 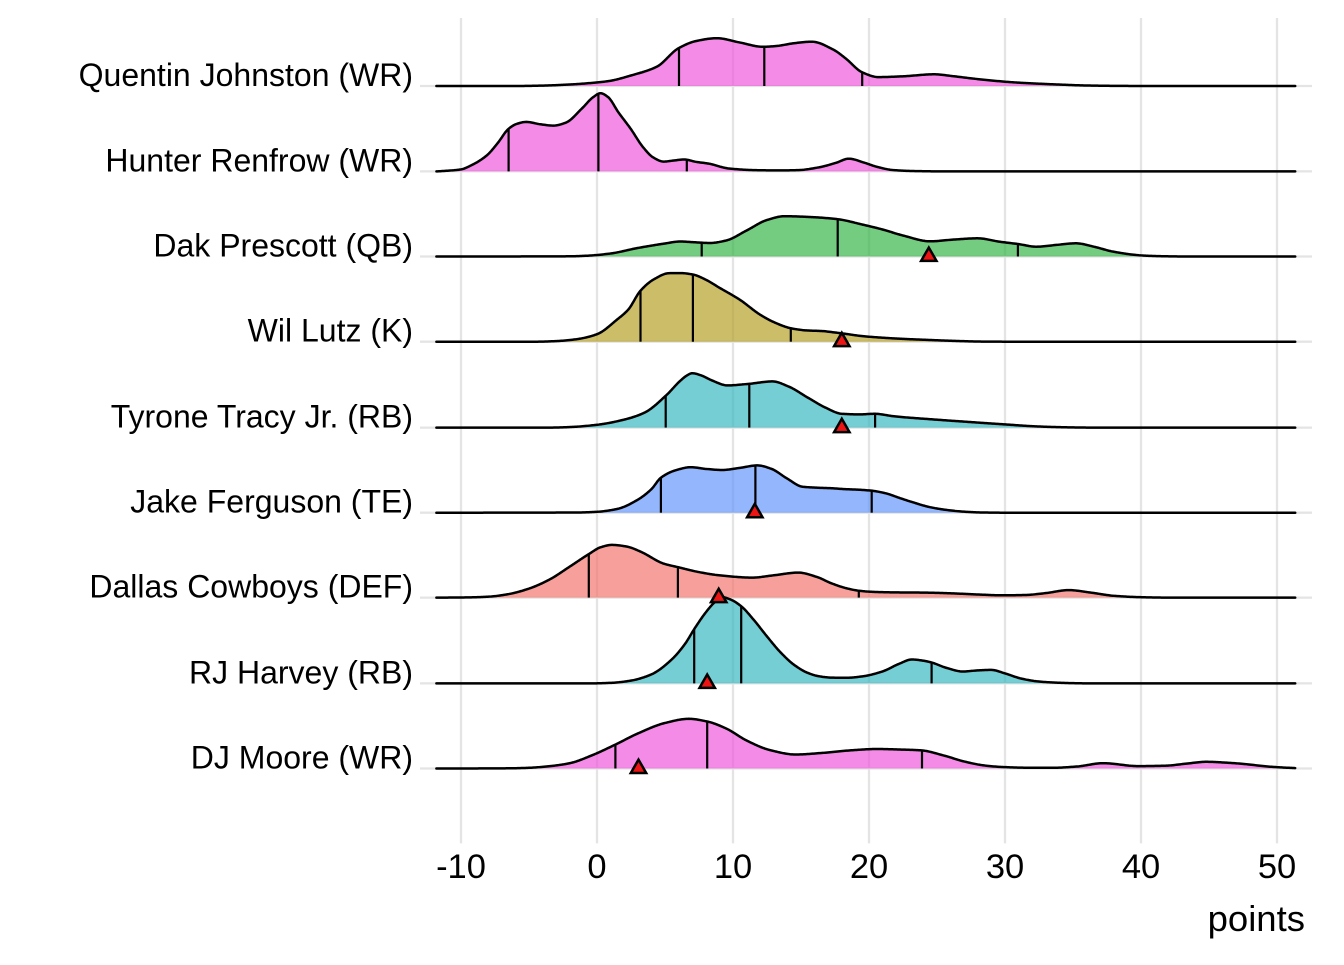 What do you see at coordinates (1256, 918) in the screenshot?
I see `svg-text: points` at bounding box center [1256, 918].